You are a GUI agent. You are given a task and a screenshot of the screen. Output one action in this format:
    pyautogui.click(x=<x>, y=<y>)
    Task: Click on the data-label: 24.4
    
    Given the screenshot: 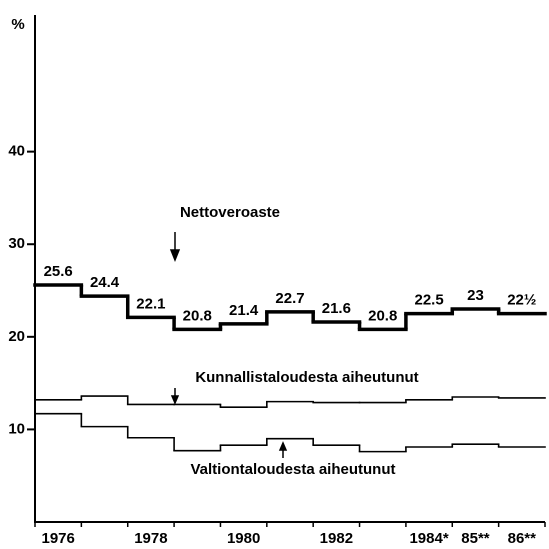 What is the action you would take?
    pyautogui.click(x=105, y=282)
    